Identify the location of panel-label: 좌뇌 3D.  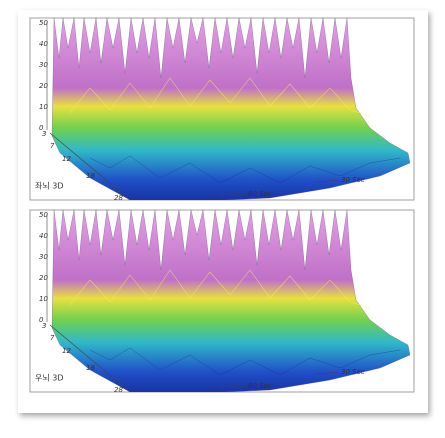
(49, 186).